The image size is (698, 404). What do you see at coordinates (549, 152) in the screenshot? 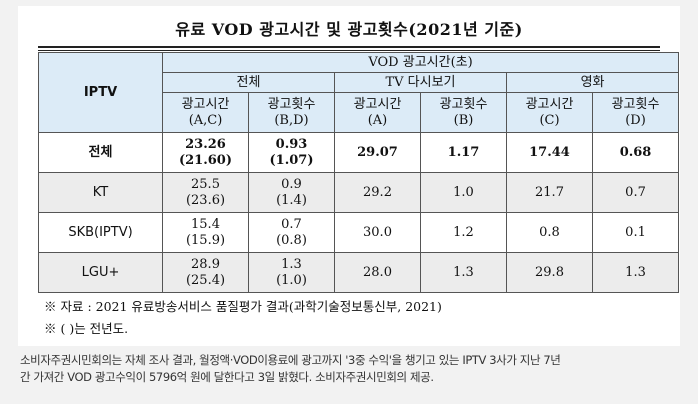
I see `cell-movie-time: 17.44` at bounding box center [549, 152].